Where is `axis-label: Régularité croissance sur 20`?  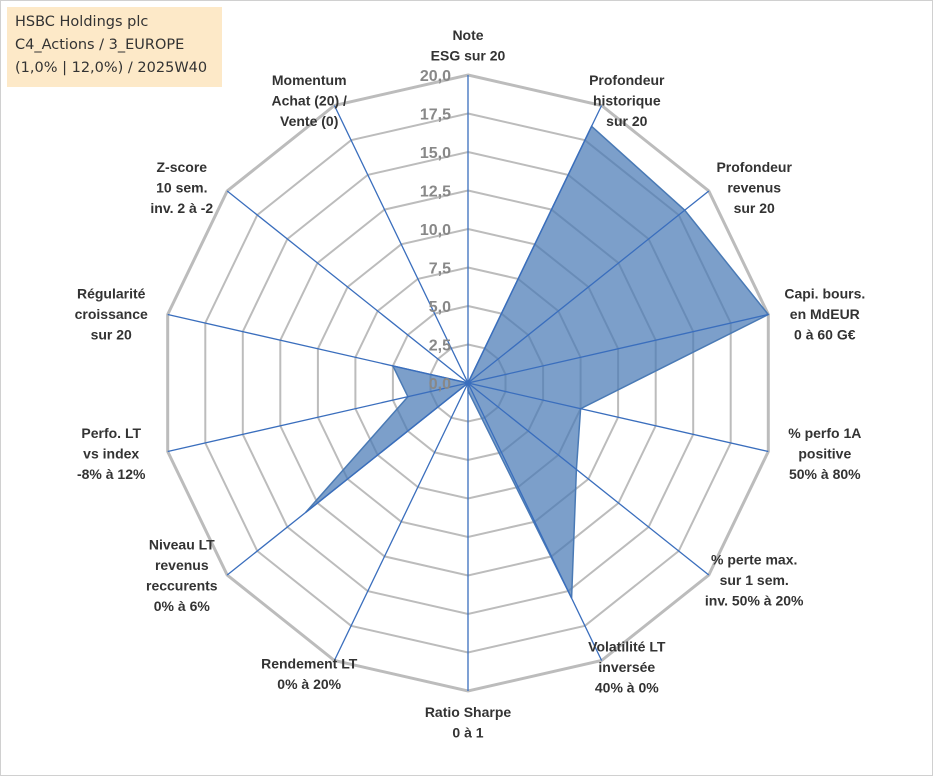
axis-label: Régularité croissance sur 20 is located at coordinates (111, 313).